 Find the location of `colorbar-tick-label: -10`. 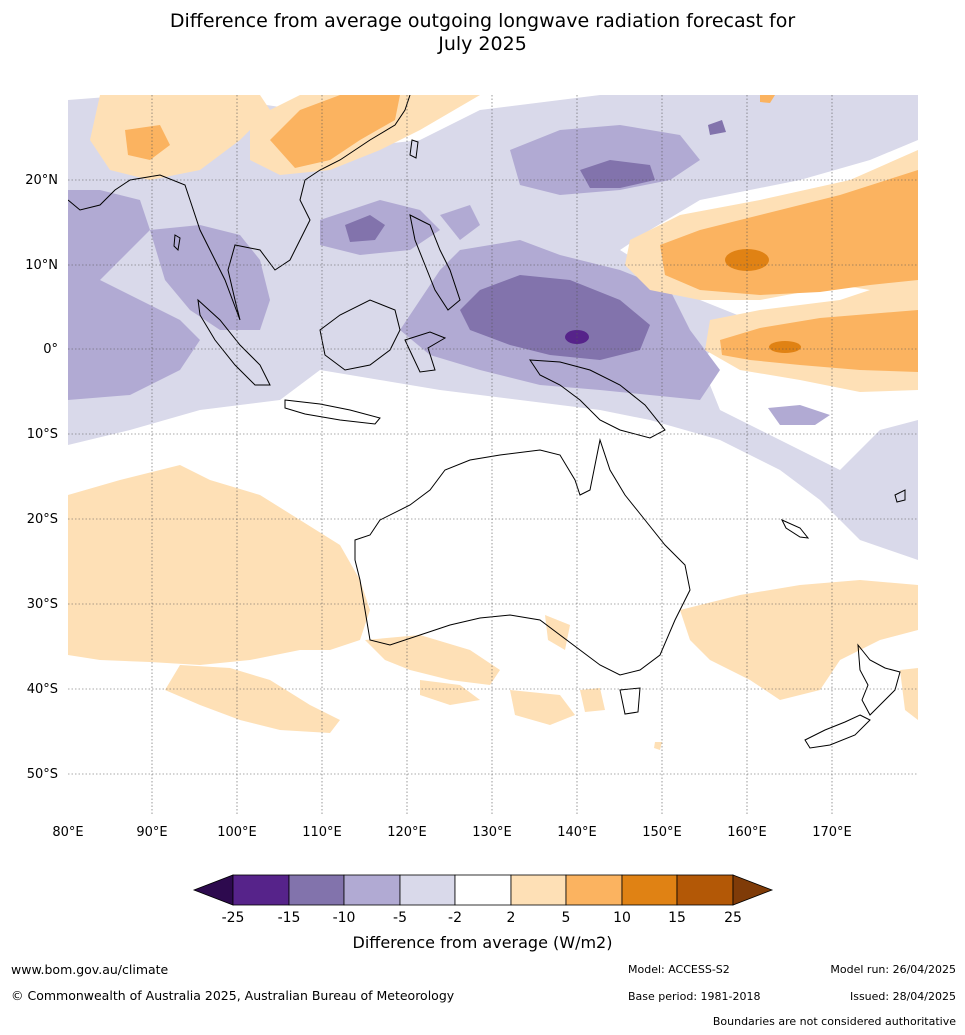

colorbar-tick-label: -10 is located at coordinates (344, 918).